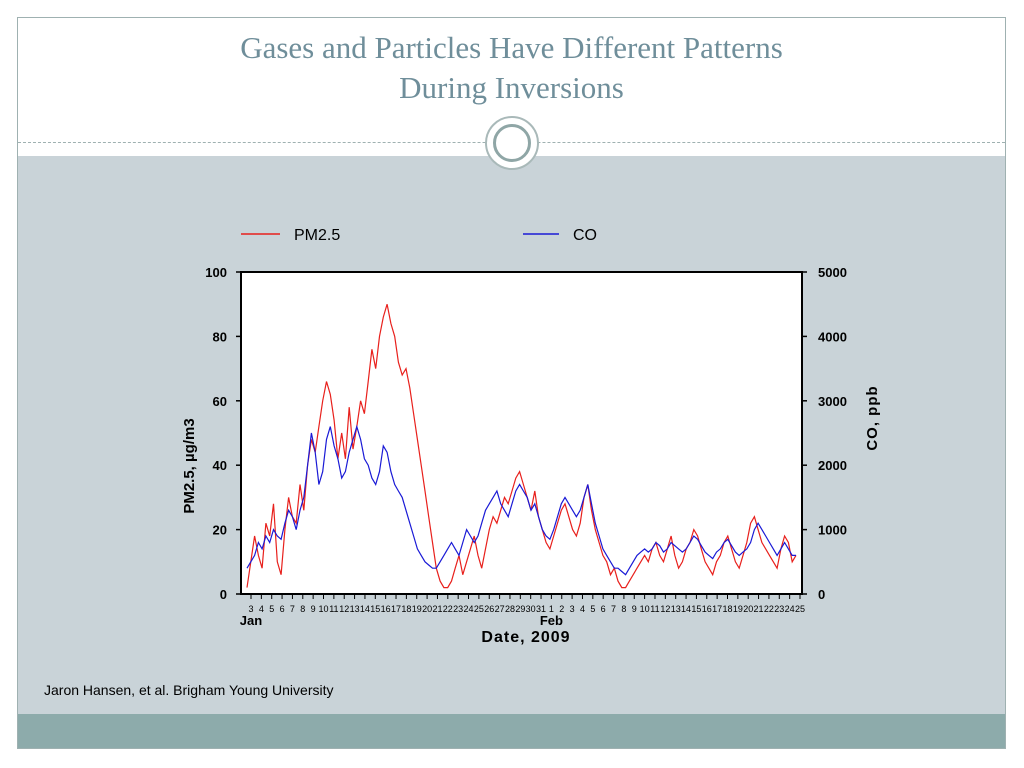  I want to click on x-tick-label: 28, so click(510, 609).